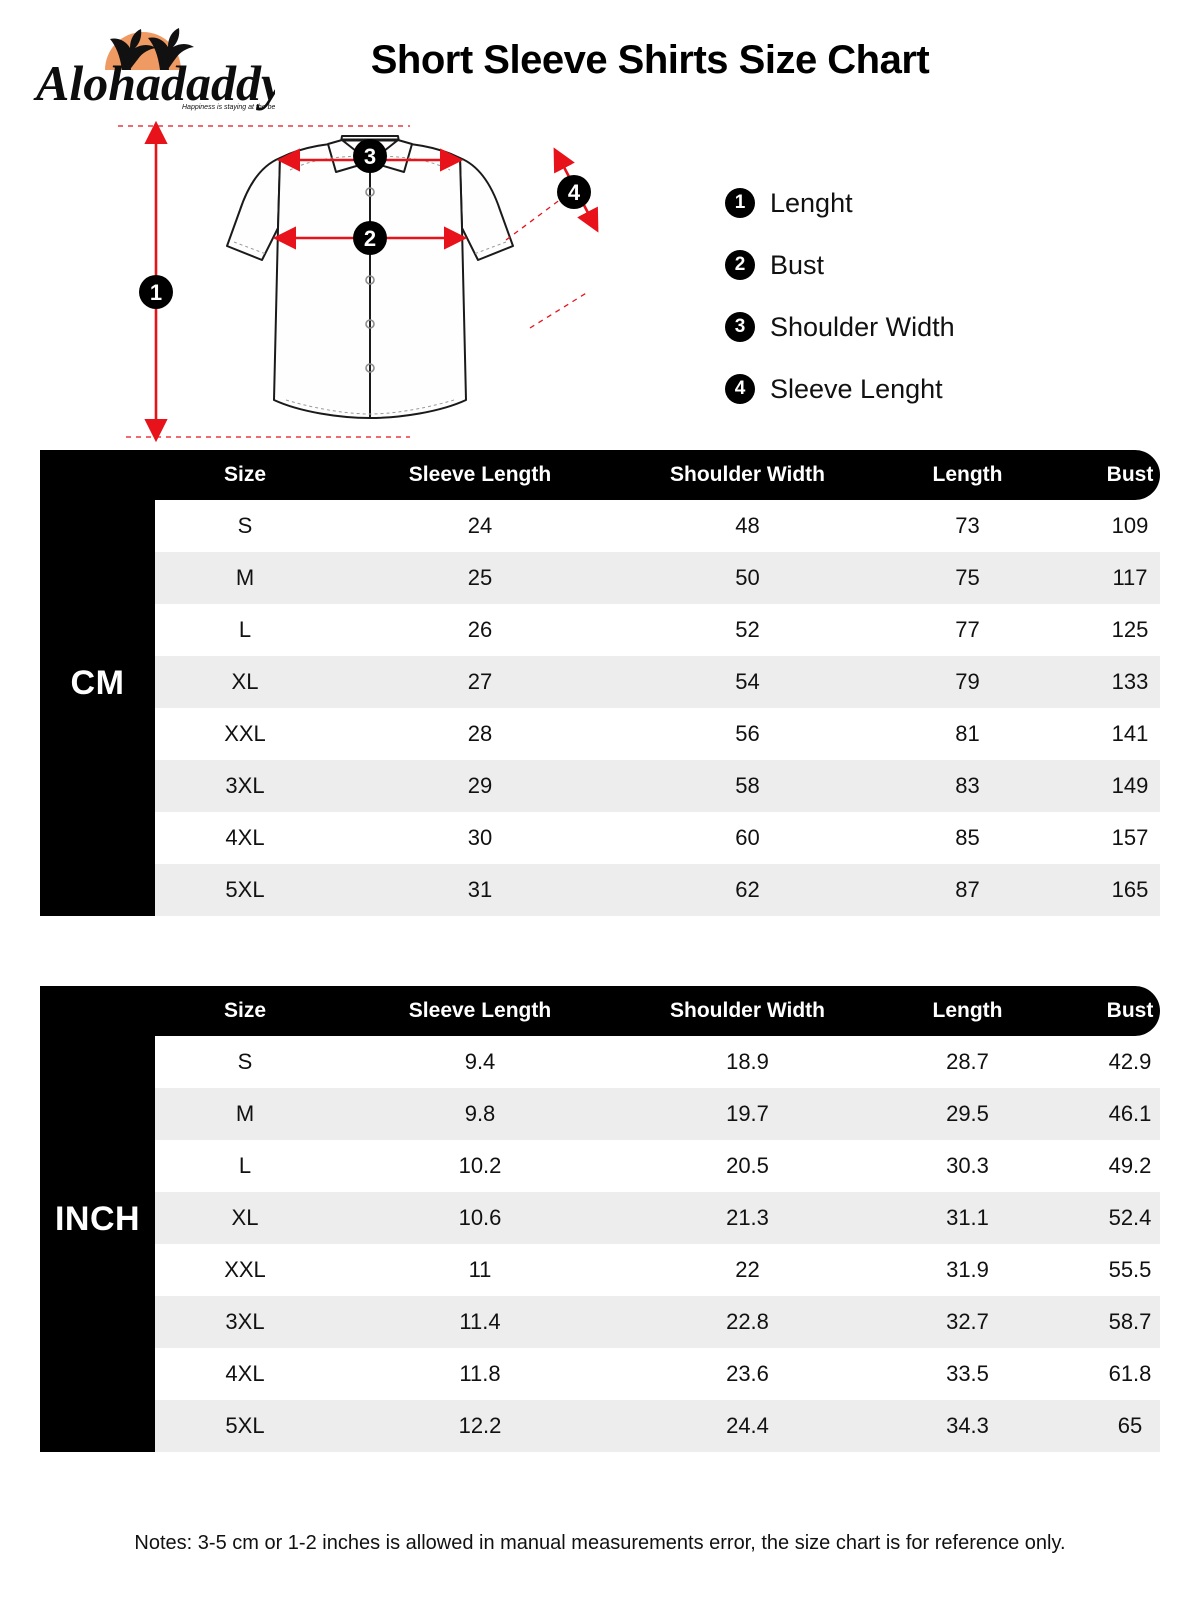 The image size is (1200, 1600). Describe the element at coordinates (1130, 889) in the screenshot. I see `cell-bust: 165` at that location.